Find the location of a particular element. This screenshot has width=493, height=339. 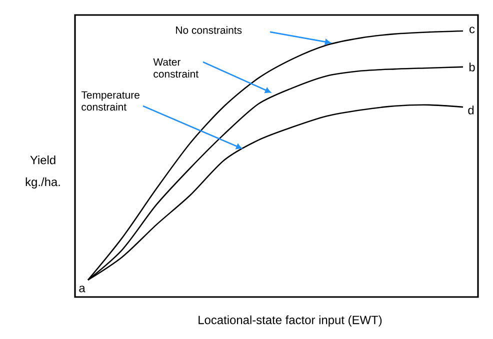

annotation: c is located at coordinates (472, 30).